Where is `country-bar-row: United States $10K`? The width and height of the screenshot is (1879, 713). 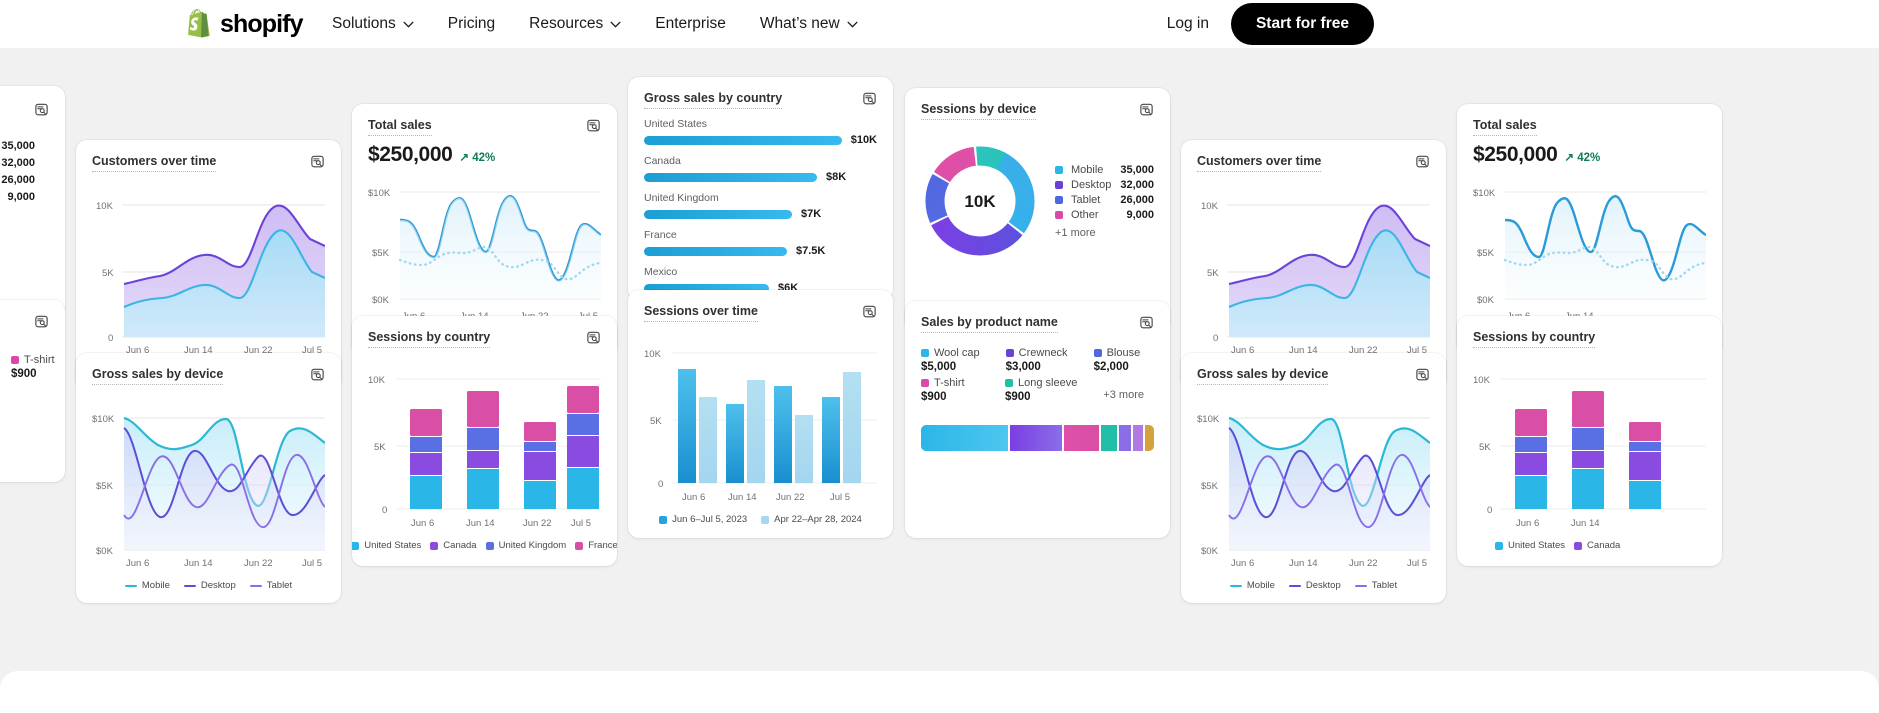 country-bar-row: United States $10K is located at coordinates (760, 132).